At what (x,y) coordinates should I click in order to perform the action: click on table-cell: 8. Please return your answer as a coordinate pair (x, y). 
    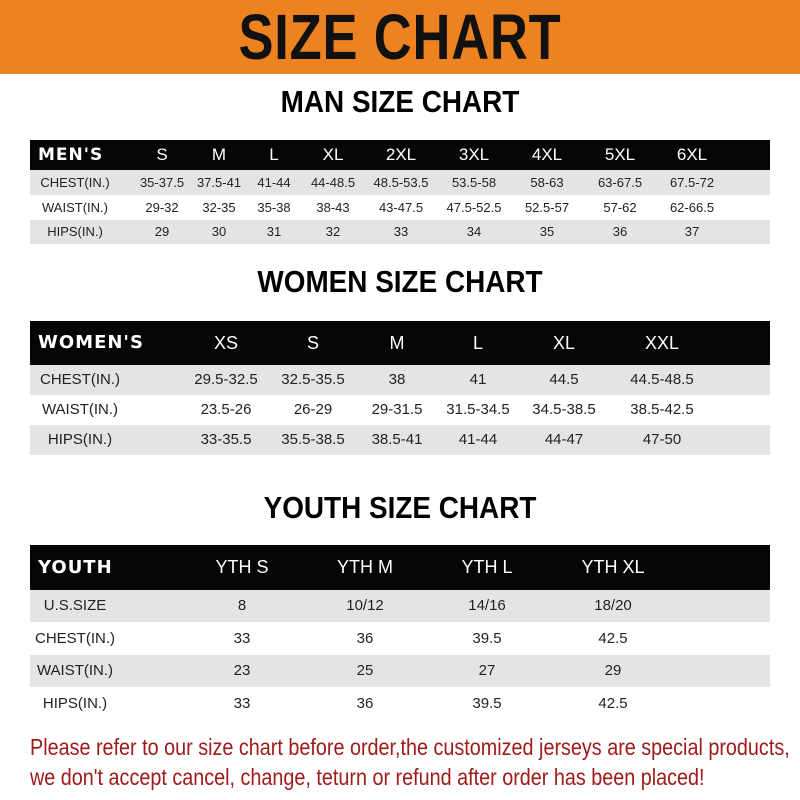
    Looking at the image, I should click on (242, 605).